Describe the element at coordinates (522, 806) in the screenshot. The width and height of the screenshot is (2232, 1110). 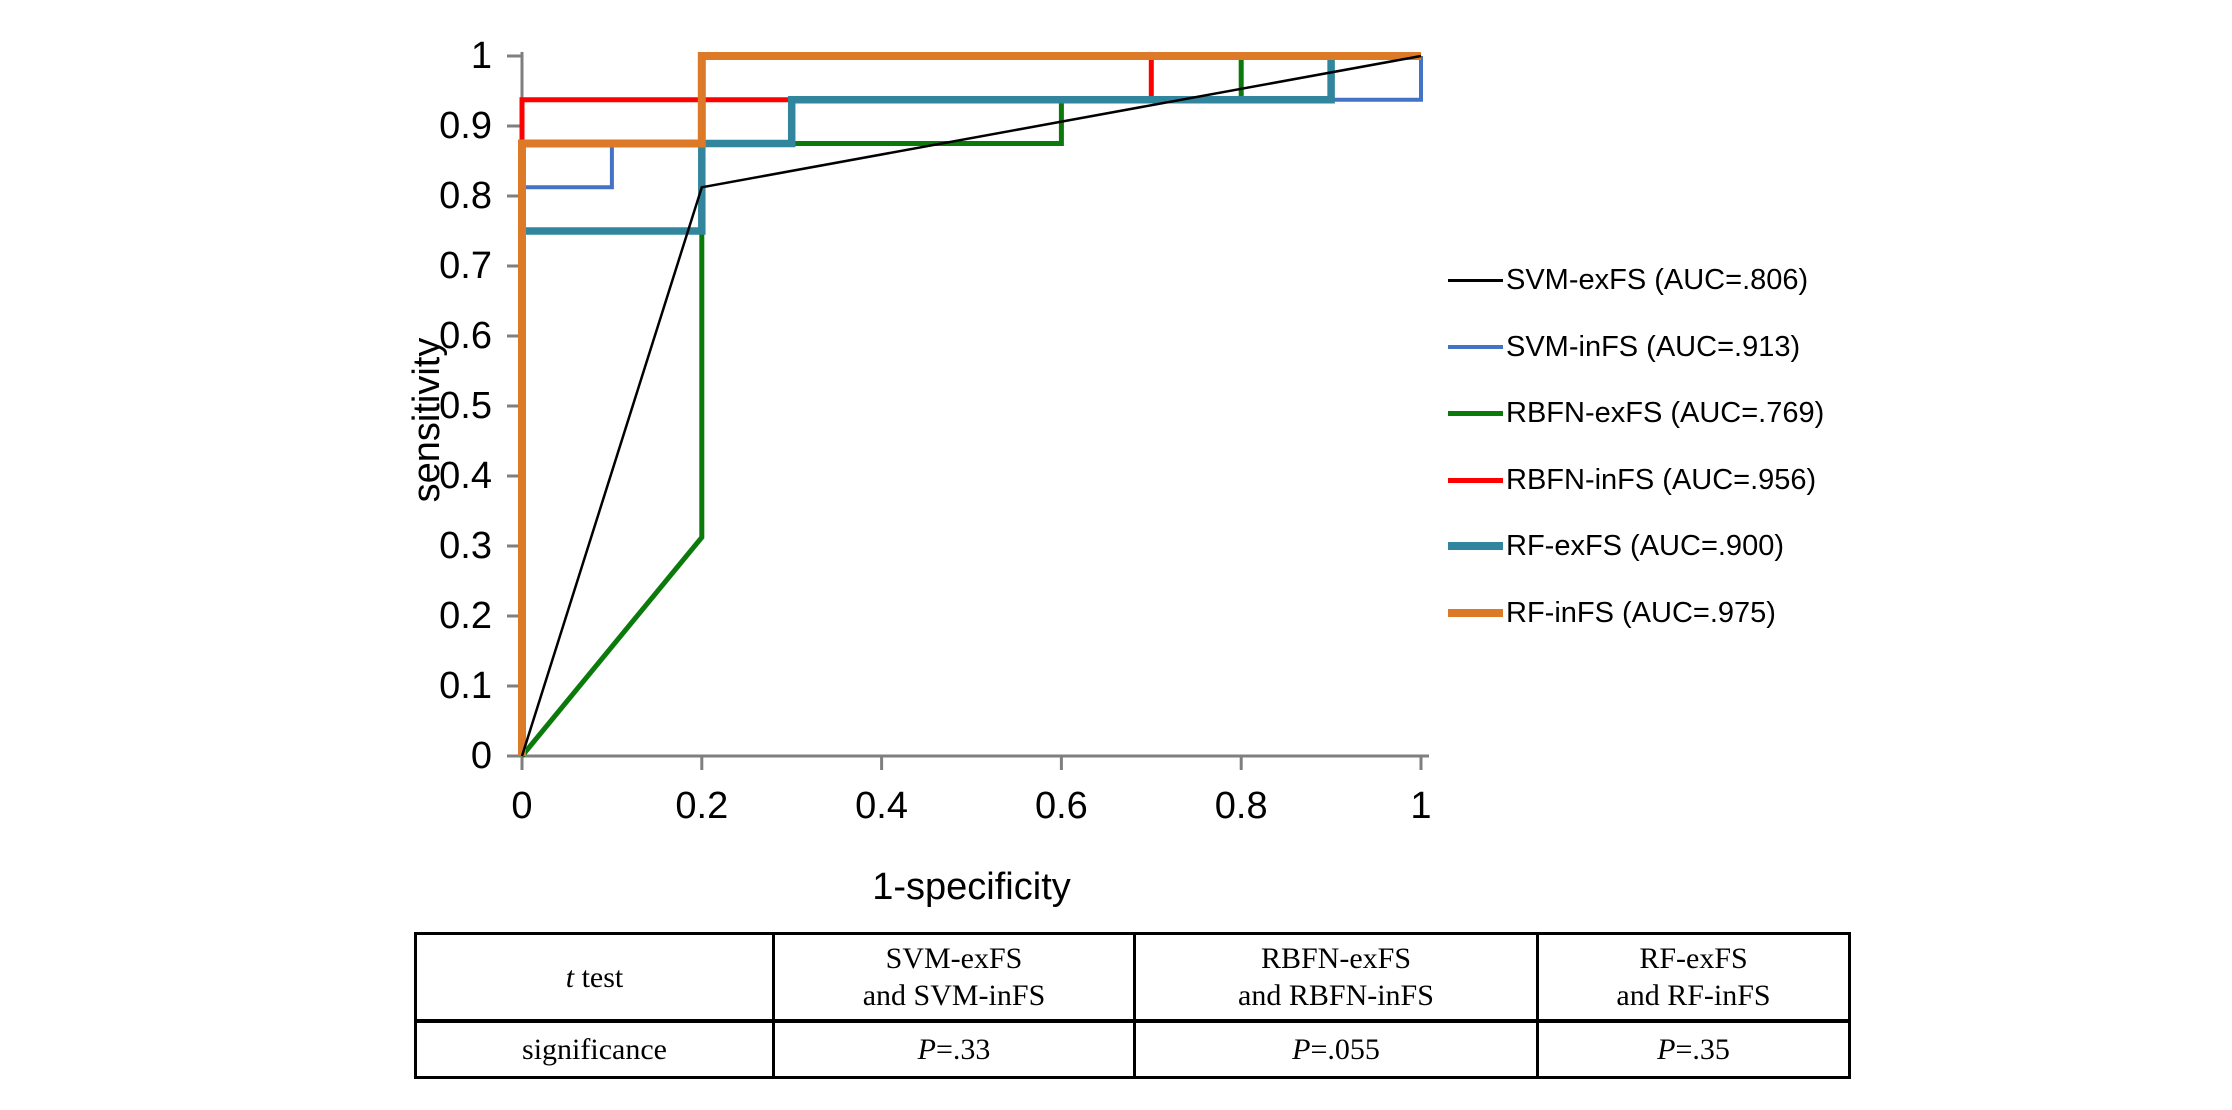
I see `x-tick-label-0: 0` at that location.